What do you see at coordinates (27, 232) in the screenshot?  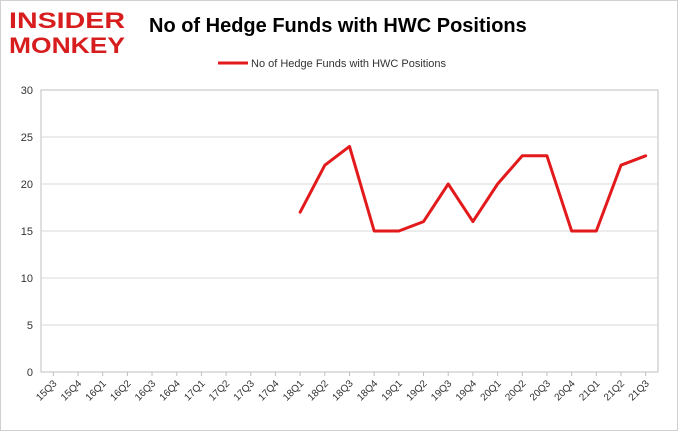 I see `y-tick-label: 15` at bounding box center [27, 232].